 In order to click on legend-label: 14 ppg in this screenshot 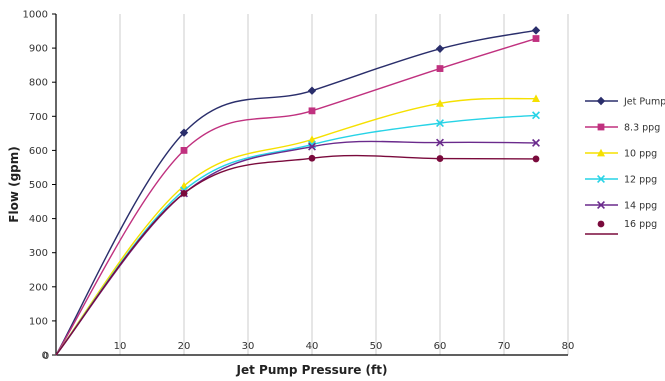, I will do `click(640, 206)`.